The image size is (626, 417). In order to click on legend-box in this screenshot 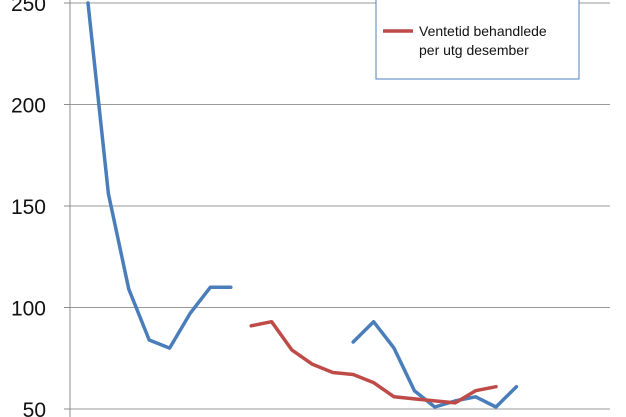, I will do `click(477, 40)`.